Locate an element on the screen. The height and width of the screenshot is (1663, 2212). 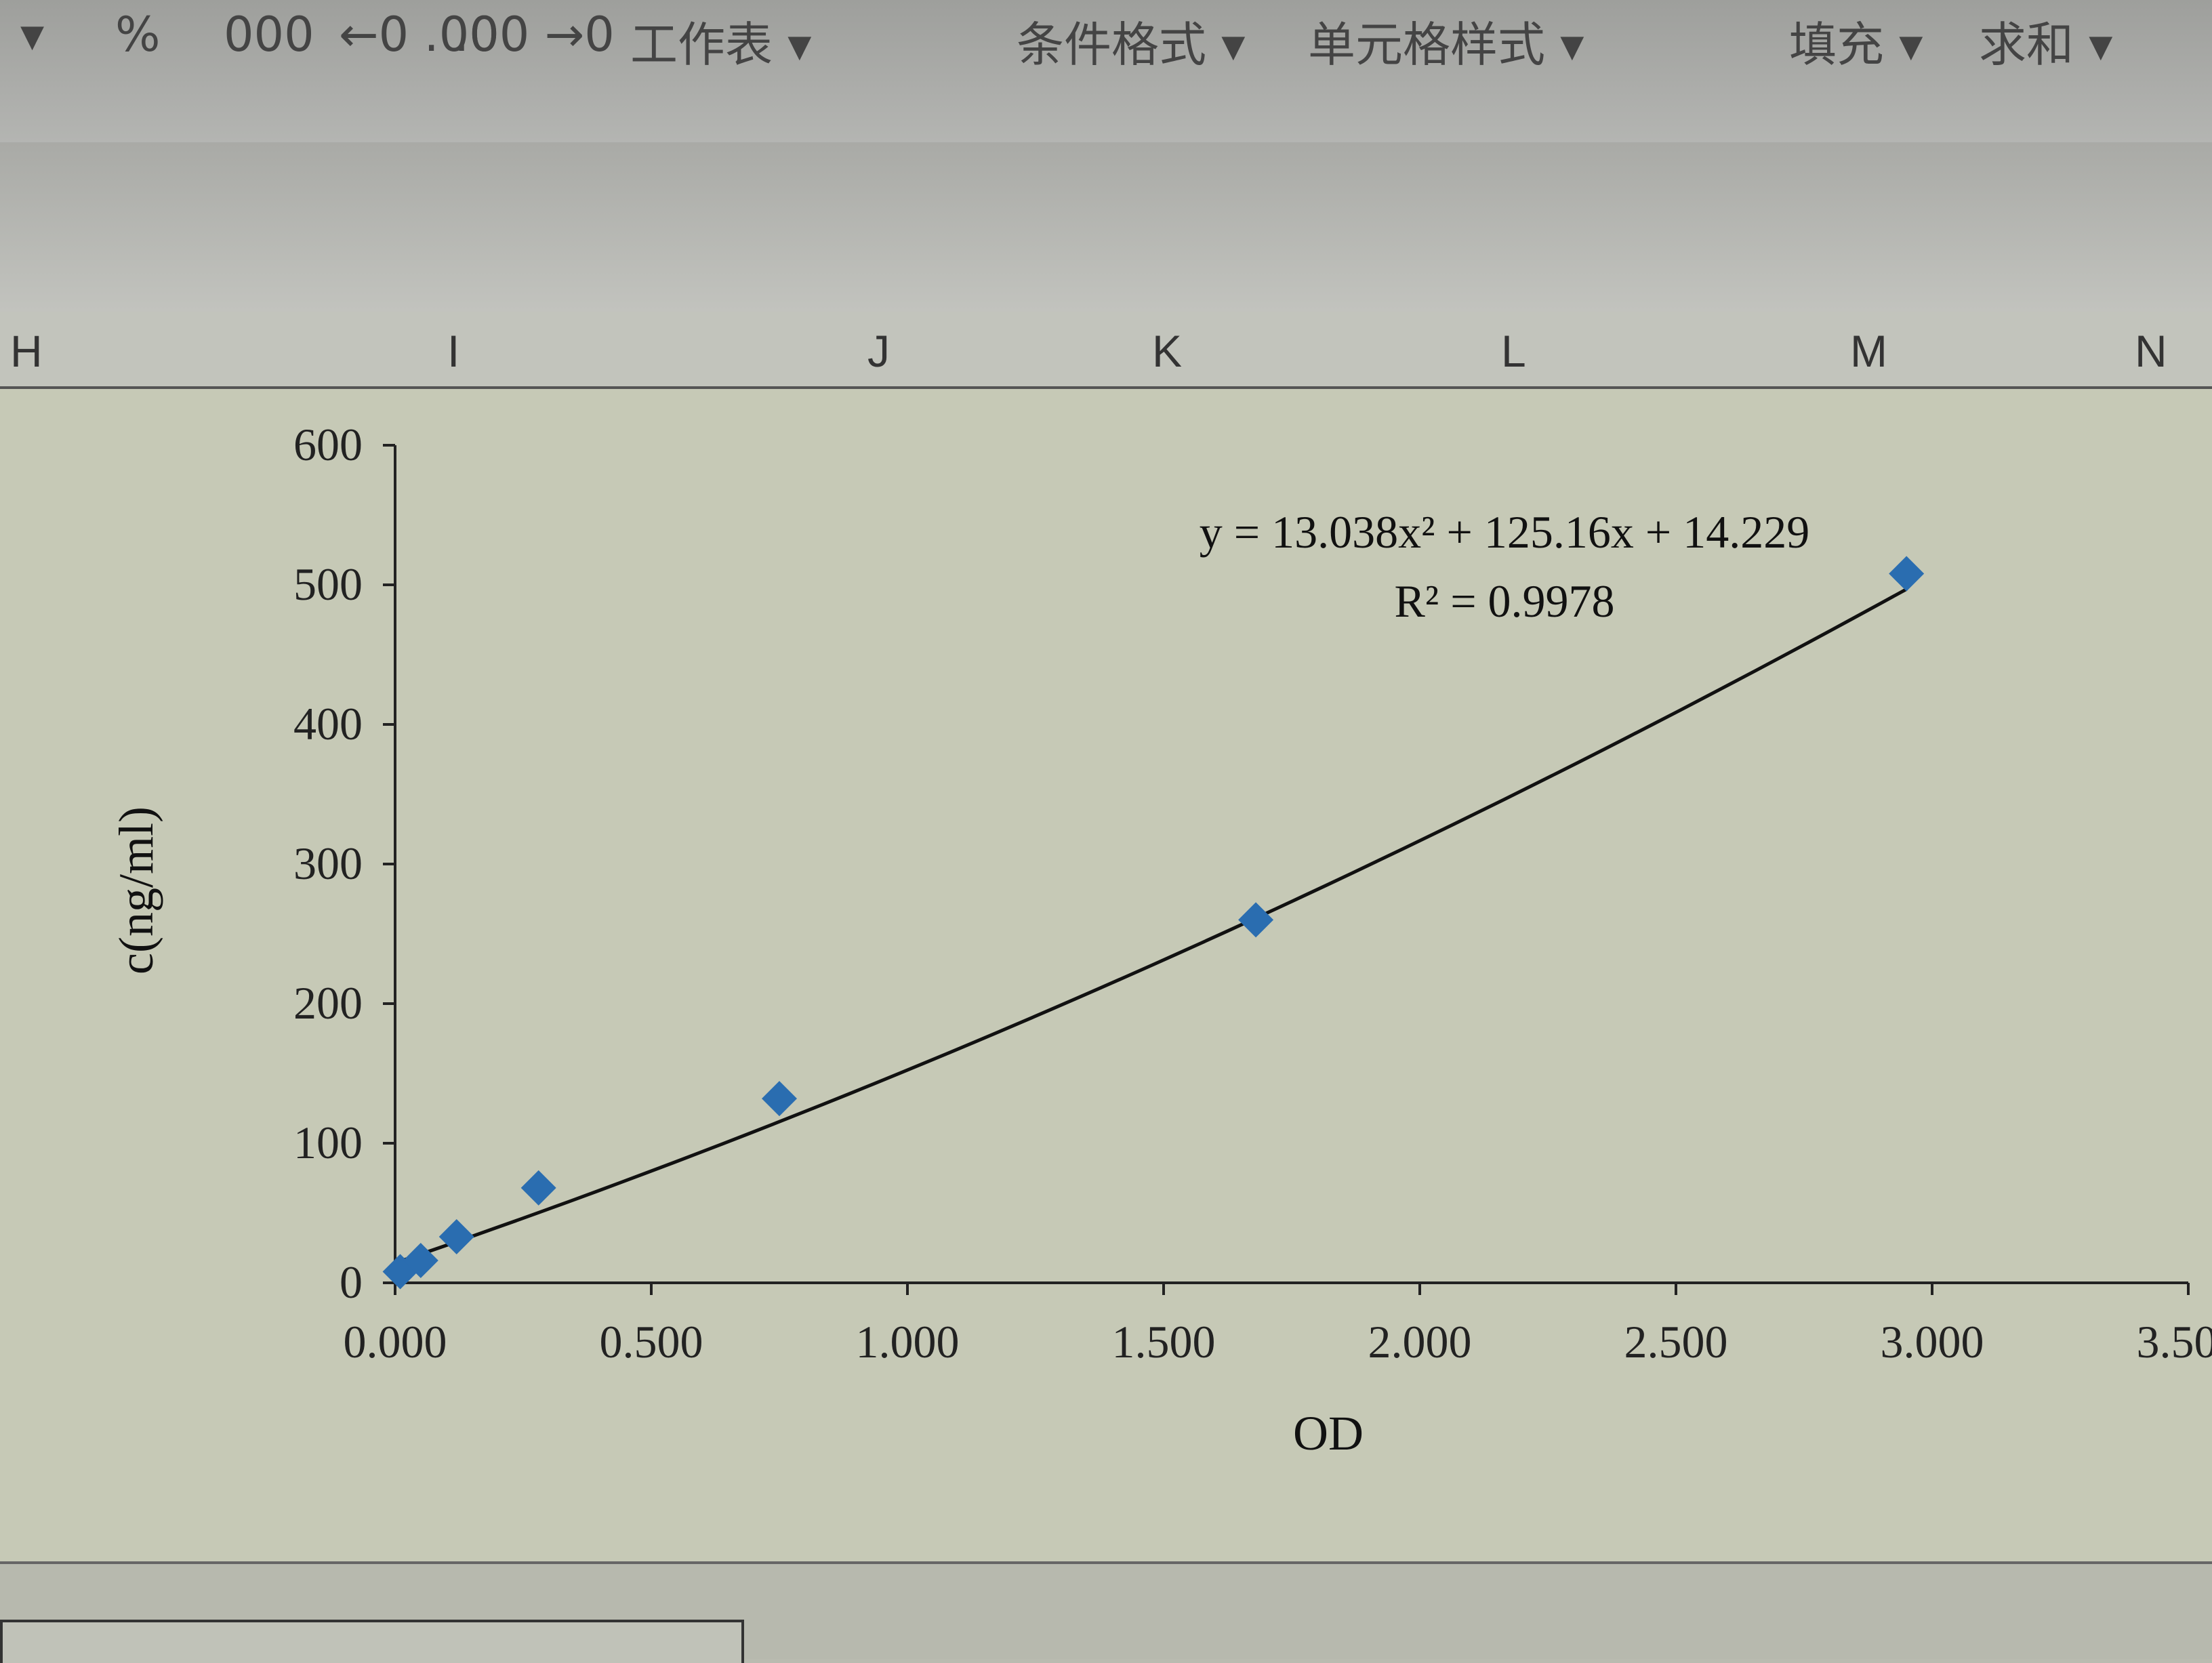
worksheet-button: 工作表 ▾ is located at coordinates (720, 41).